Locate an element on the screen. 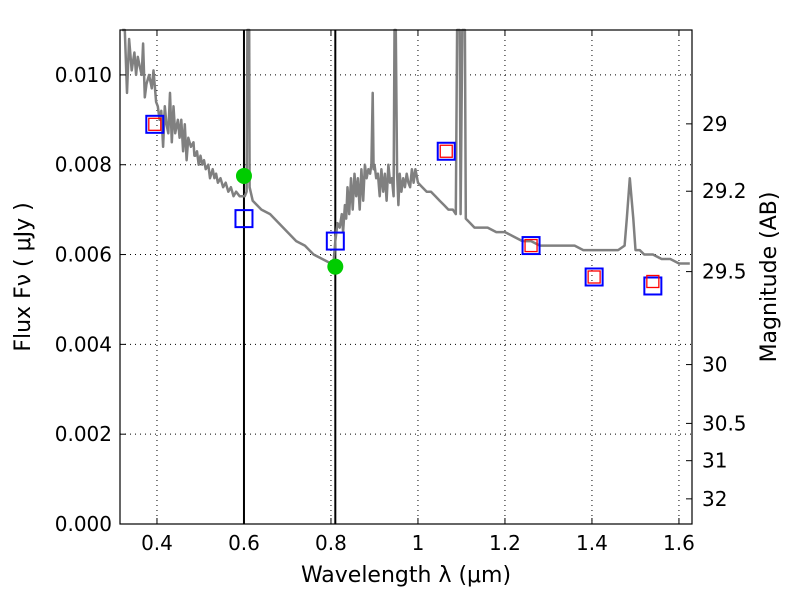 Image resolution: width=800 pixels, height=600 pixels. x-tick-label: 0.4 is located at coordinates (157, 543).